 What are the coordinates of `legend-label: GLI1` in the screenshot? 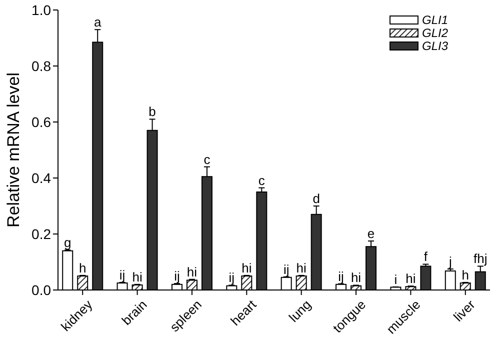 It's located at (435, 20).